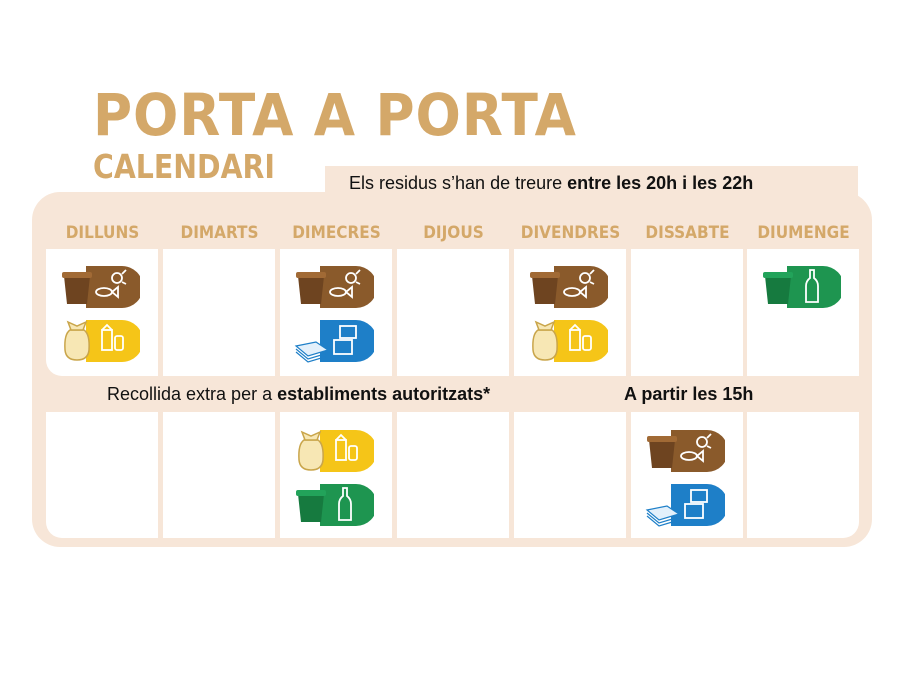 This screenshot has width=900, height=700. I want to click on day-header-sunday: DIUMENGE, so click(803, 233).